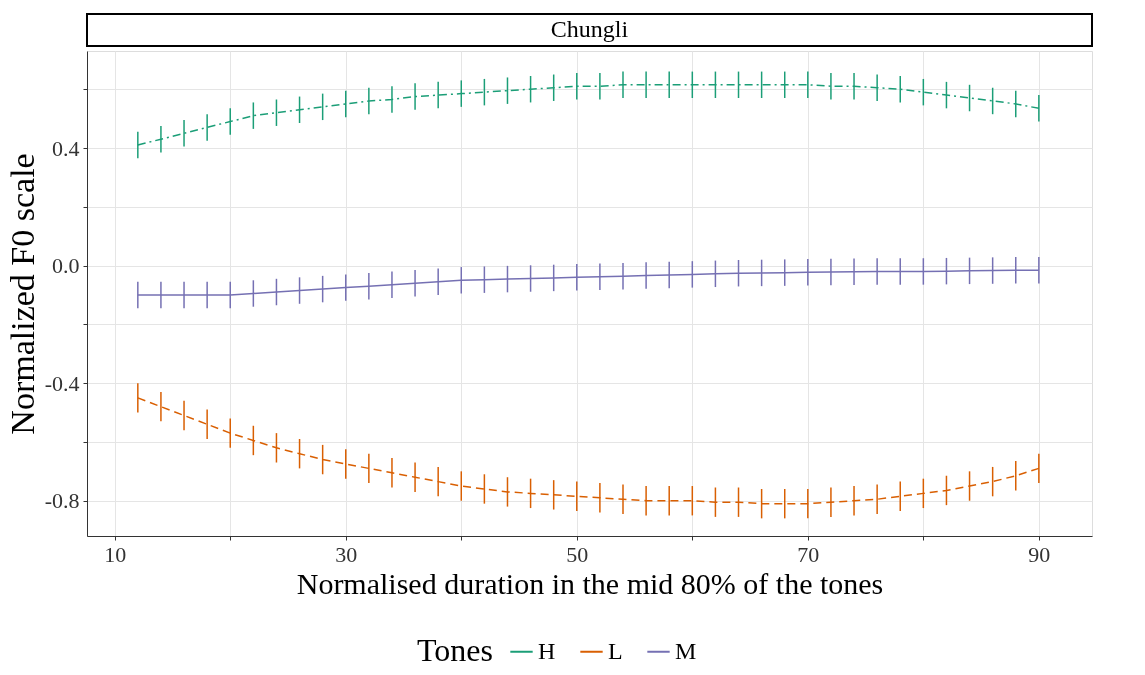 Image resolution: width=1145 pixels, height=675 pixels. I want to click on legend-label: M, so click(686, 650).